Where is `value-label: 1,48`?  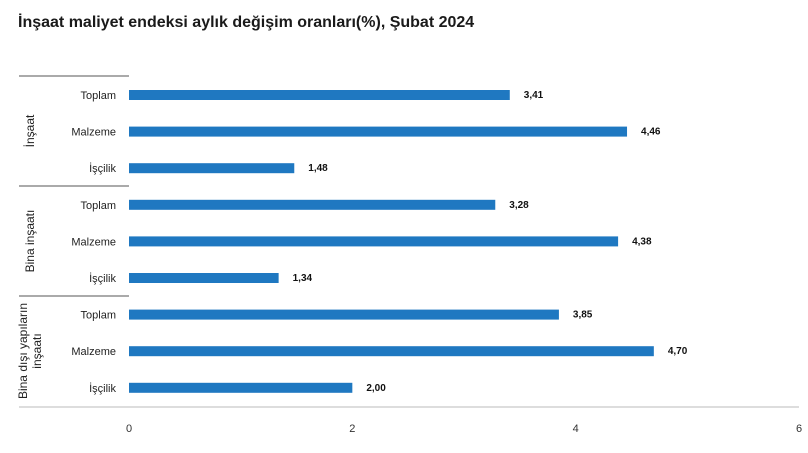 value-label: 1,48 is located at coordinates (318, 168).